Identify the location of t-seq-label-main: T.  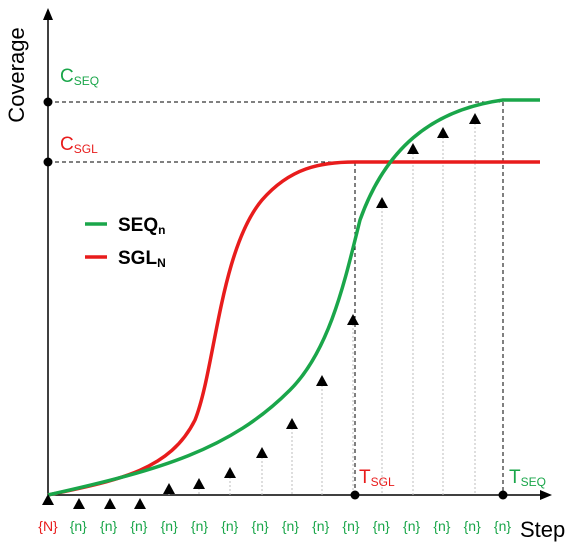
(515, 477).